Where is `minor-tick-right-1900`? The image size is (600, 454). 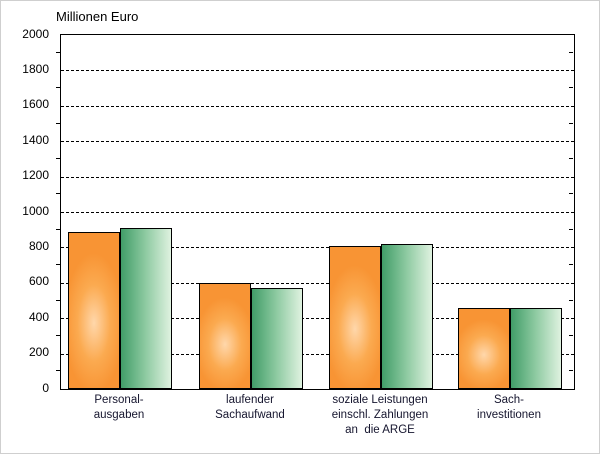
minor-tick-right-1900 is located at coordinates (571, 52).